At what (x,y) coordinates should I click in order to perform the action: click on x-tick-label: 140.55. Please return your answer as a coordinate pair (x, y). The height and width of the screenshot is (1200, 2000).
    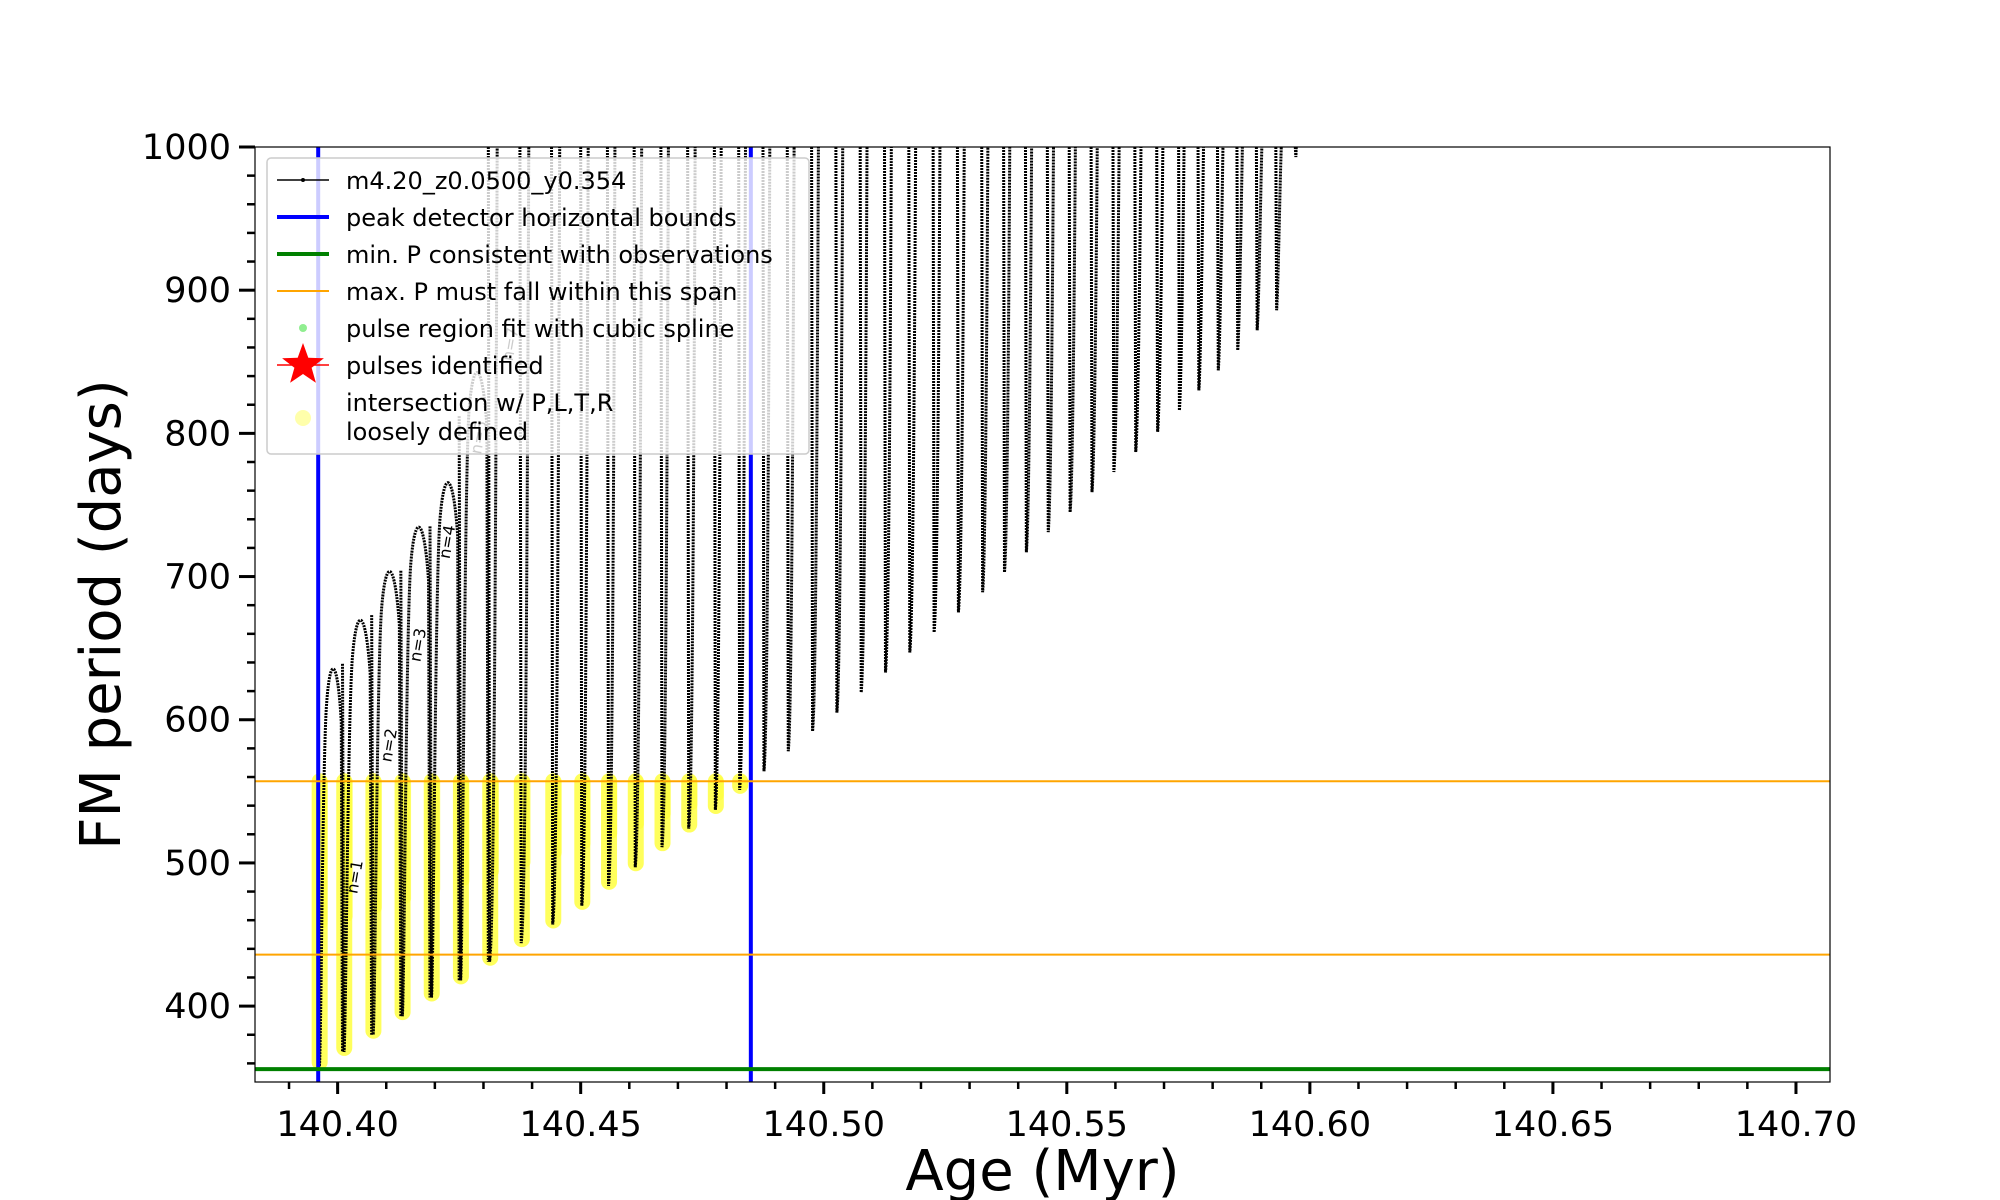
    Looking at the image, I should click on (1067, 1125).